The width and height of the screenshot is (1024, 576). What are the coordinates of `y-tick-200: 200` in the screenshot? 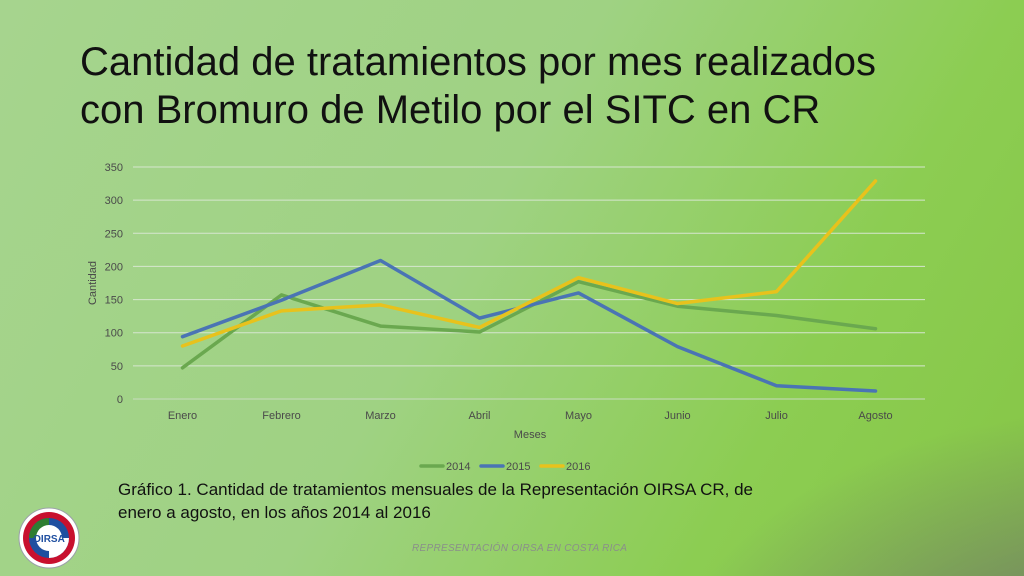 It's located at (114, 267).